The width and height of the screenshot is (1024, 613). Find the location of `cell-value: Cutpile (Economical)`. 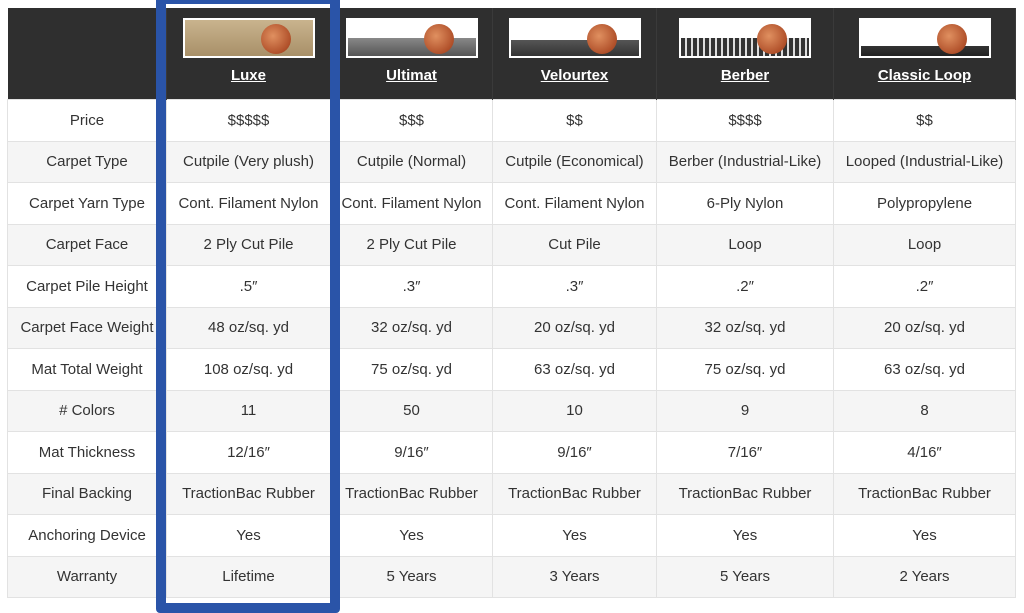

cell-value: Cutpile (Economical) is located at coordinates (574, 161).